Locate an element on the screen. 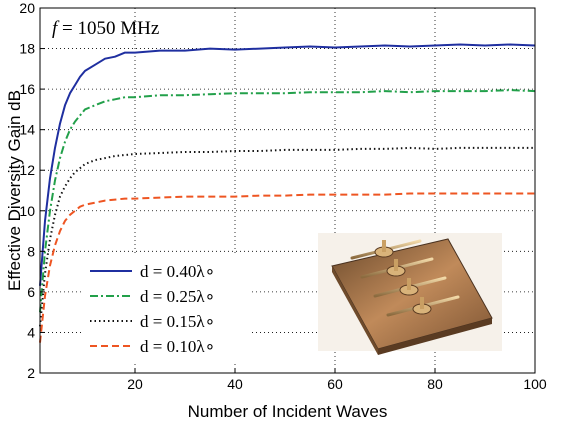 The height and width of the screenshot is (424, 561). legend-label-0: d = 0.40λ∘ is located at coordinates (177, 271).